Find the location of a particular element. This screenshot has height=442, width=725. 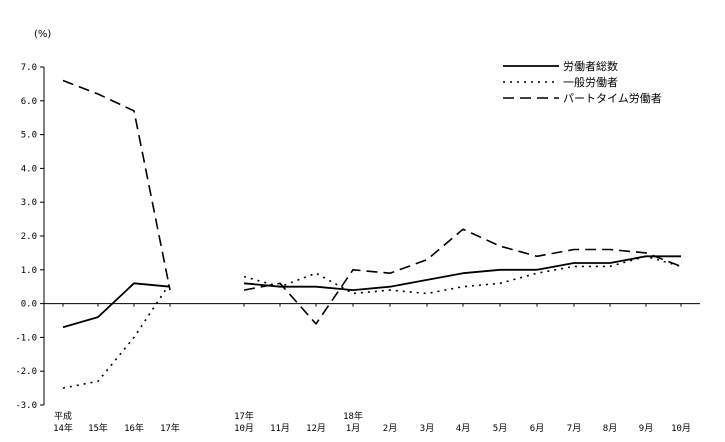

x-tick-label: 8月 is located at coordinates (610, 428).